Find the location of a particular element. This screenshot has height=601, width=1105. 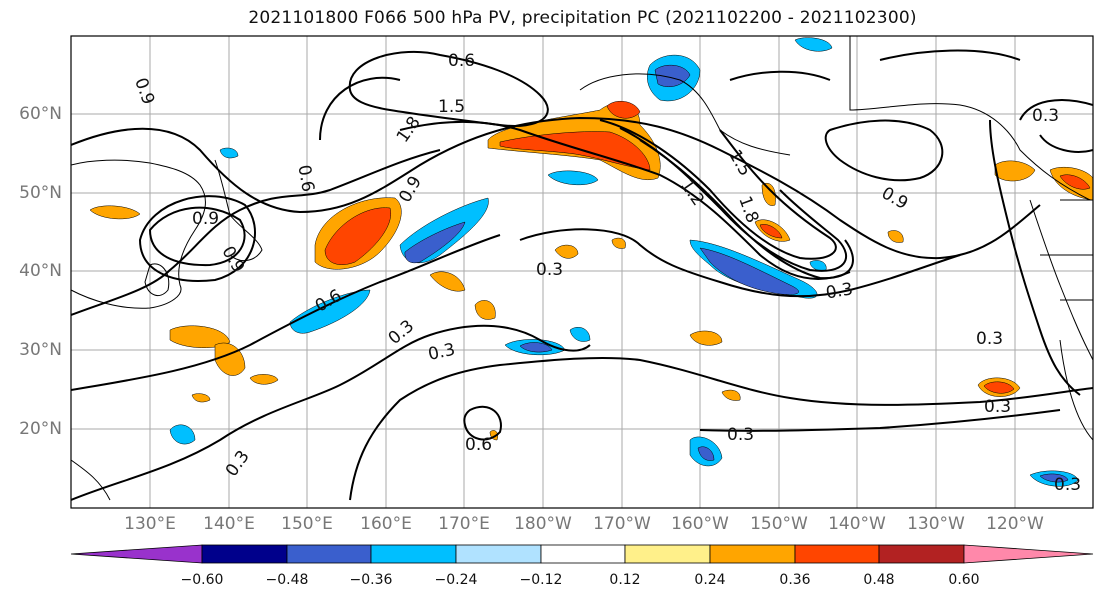

colorbar is located at coordinates (582, 554).